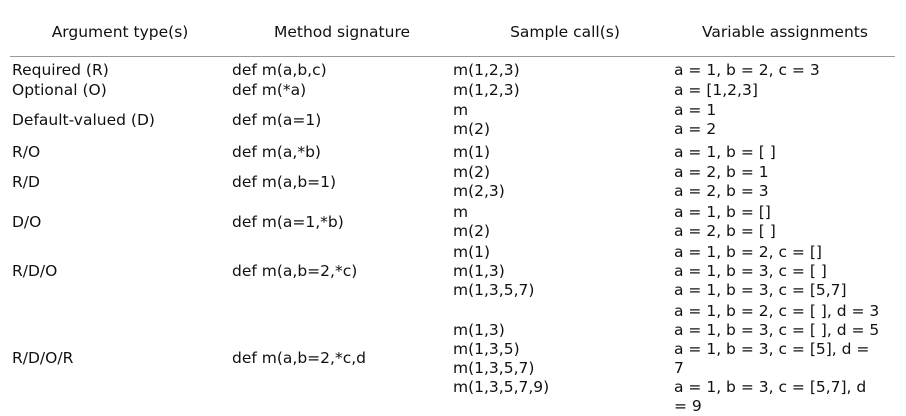 Image resolution: width=906 pixels, height=416 pixels. I want to click on call-line: m(1,3,5), so click(486, 349).